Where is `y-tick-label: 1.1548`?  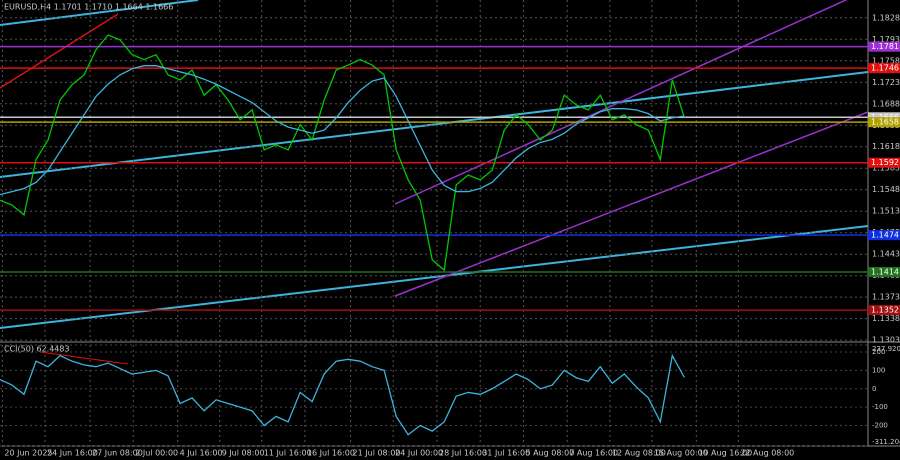 y-tick-label: 1.1548 is located at coordinates (886, 189).